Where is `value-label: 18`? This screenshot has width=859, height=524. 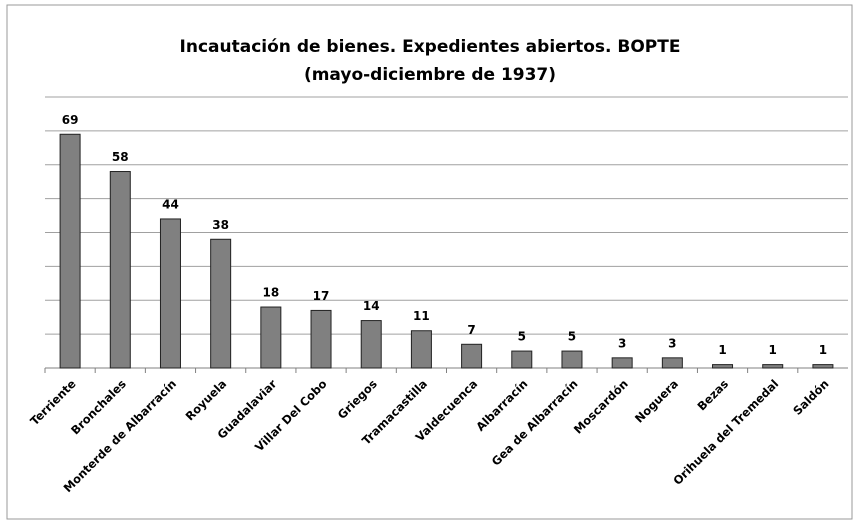 value-label: 18 is located at coordinates (270, 293).